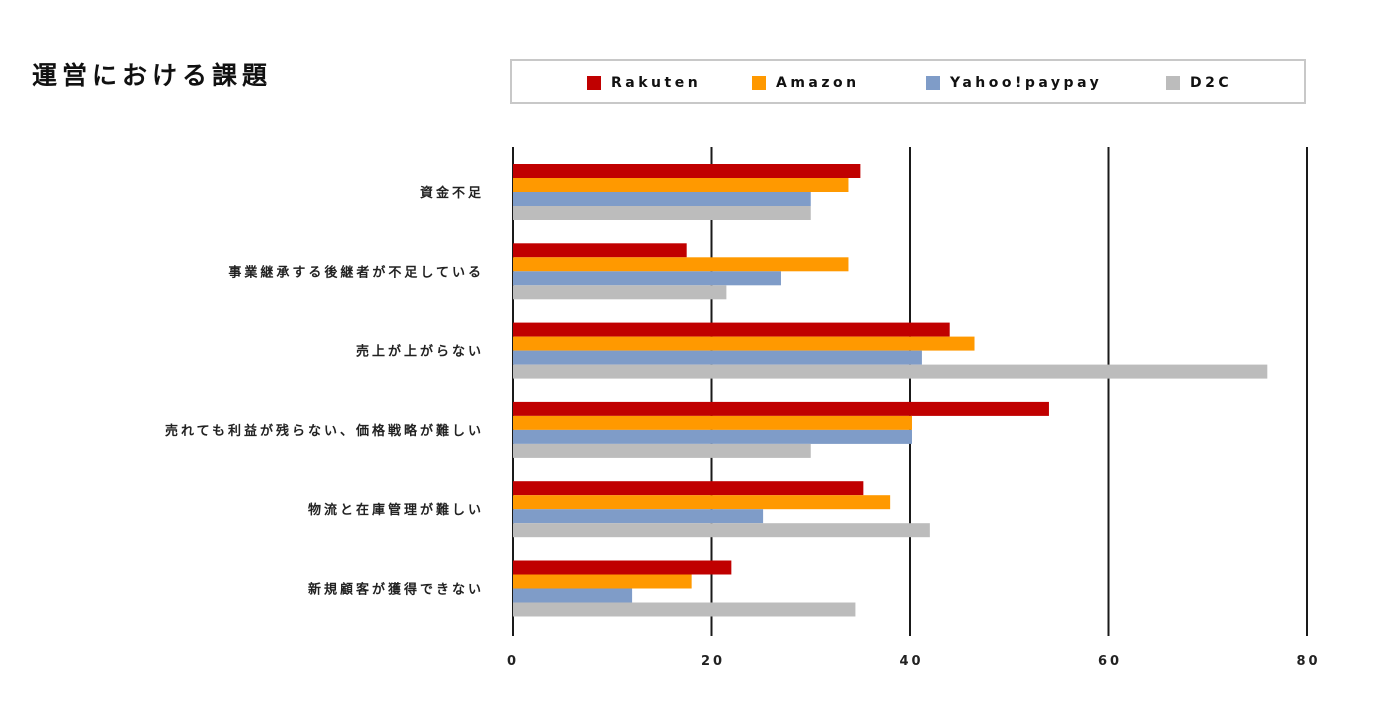 The width and height of the screenshot is (1387, 708). What do you see at coordinates (356, 272) in the screenshot?
I see `category-label: 事業継承する後継者が不足している` at bounding box center [356, 272].